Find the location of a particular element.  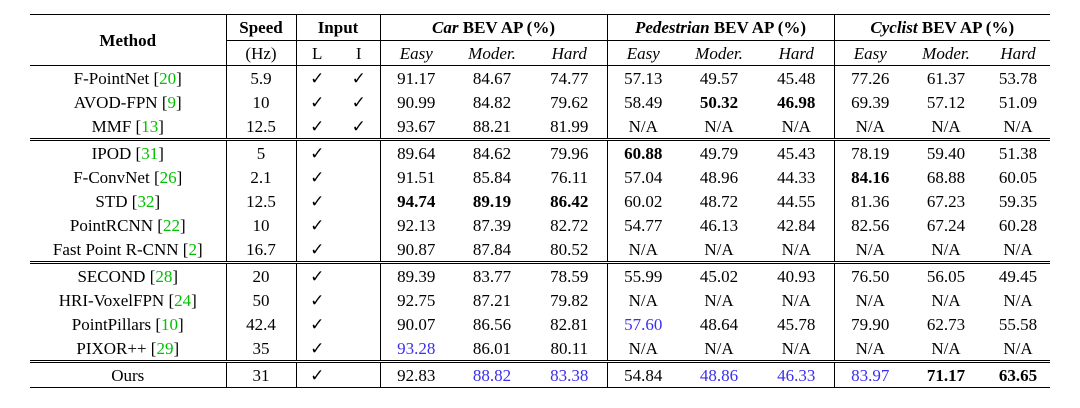

citation-number: 22 is located at coordinates (171, 225).